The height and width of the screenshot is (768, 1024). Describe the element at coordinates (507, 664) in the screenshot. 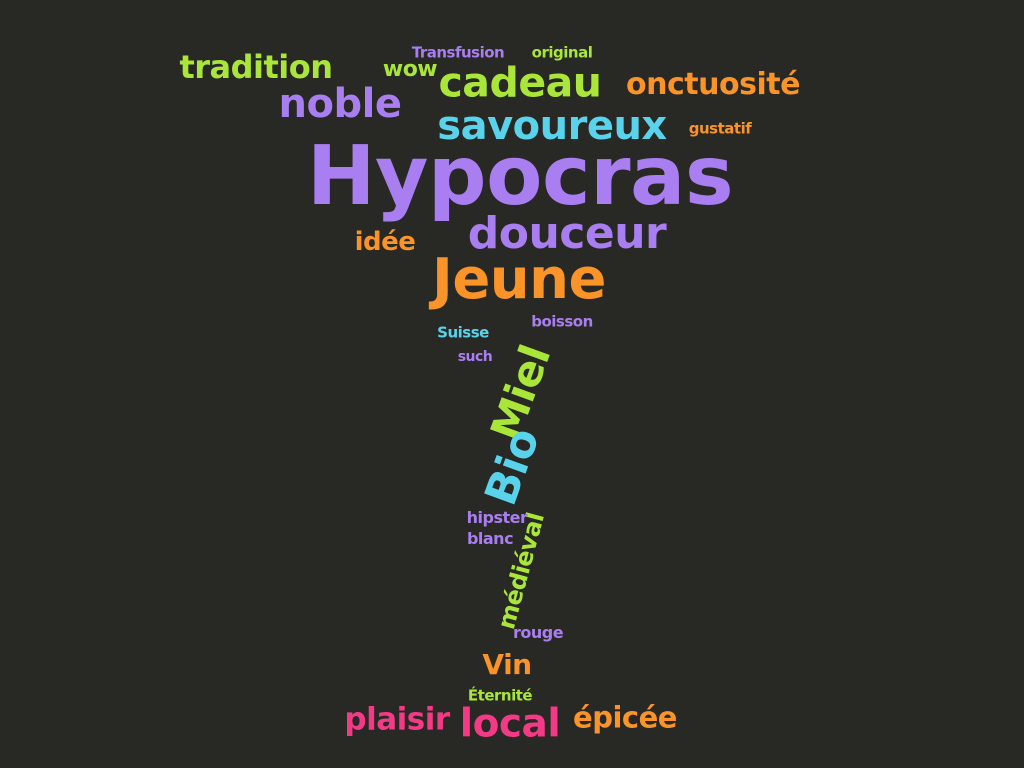

I see `word-vin: Vin` at that location.